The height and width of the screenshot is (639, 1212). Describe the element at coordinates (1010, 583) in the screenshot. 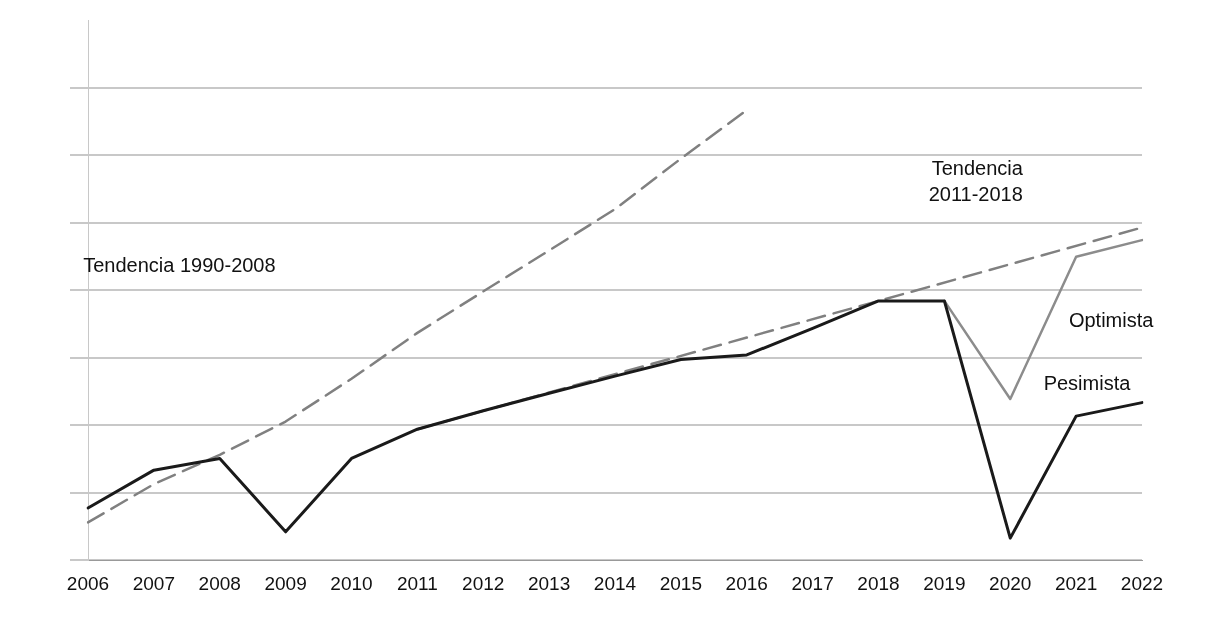

I see `x-tick-label: 2020` at that location.